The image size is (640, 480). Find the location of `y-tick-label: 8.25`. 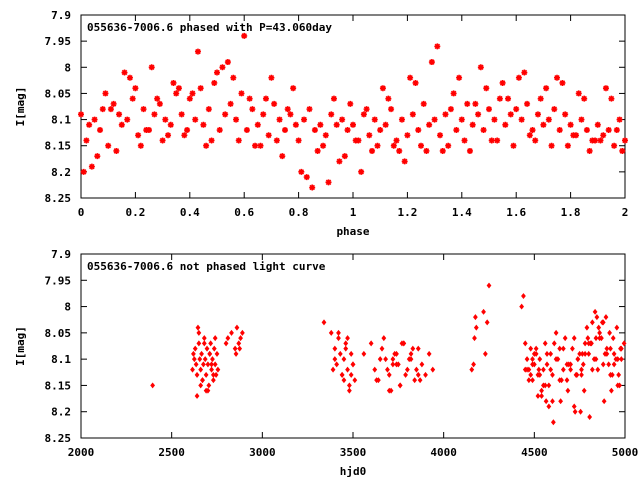

y-tick-label: 8.25 is located at coordinates (58, 438).